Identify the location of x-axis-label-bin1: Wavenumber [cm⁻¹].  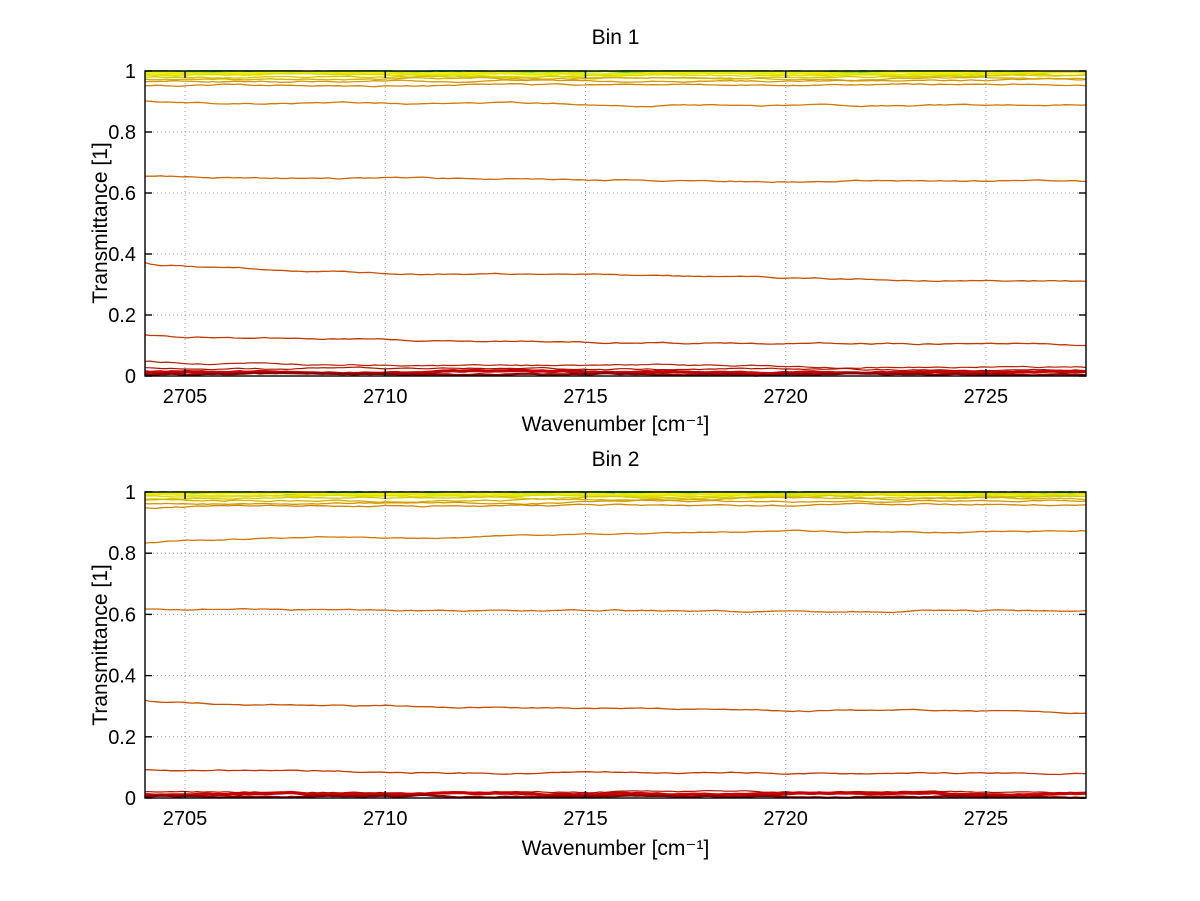
(615, 424).